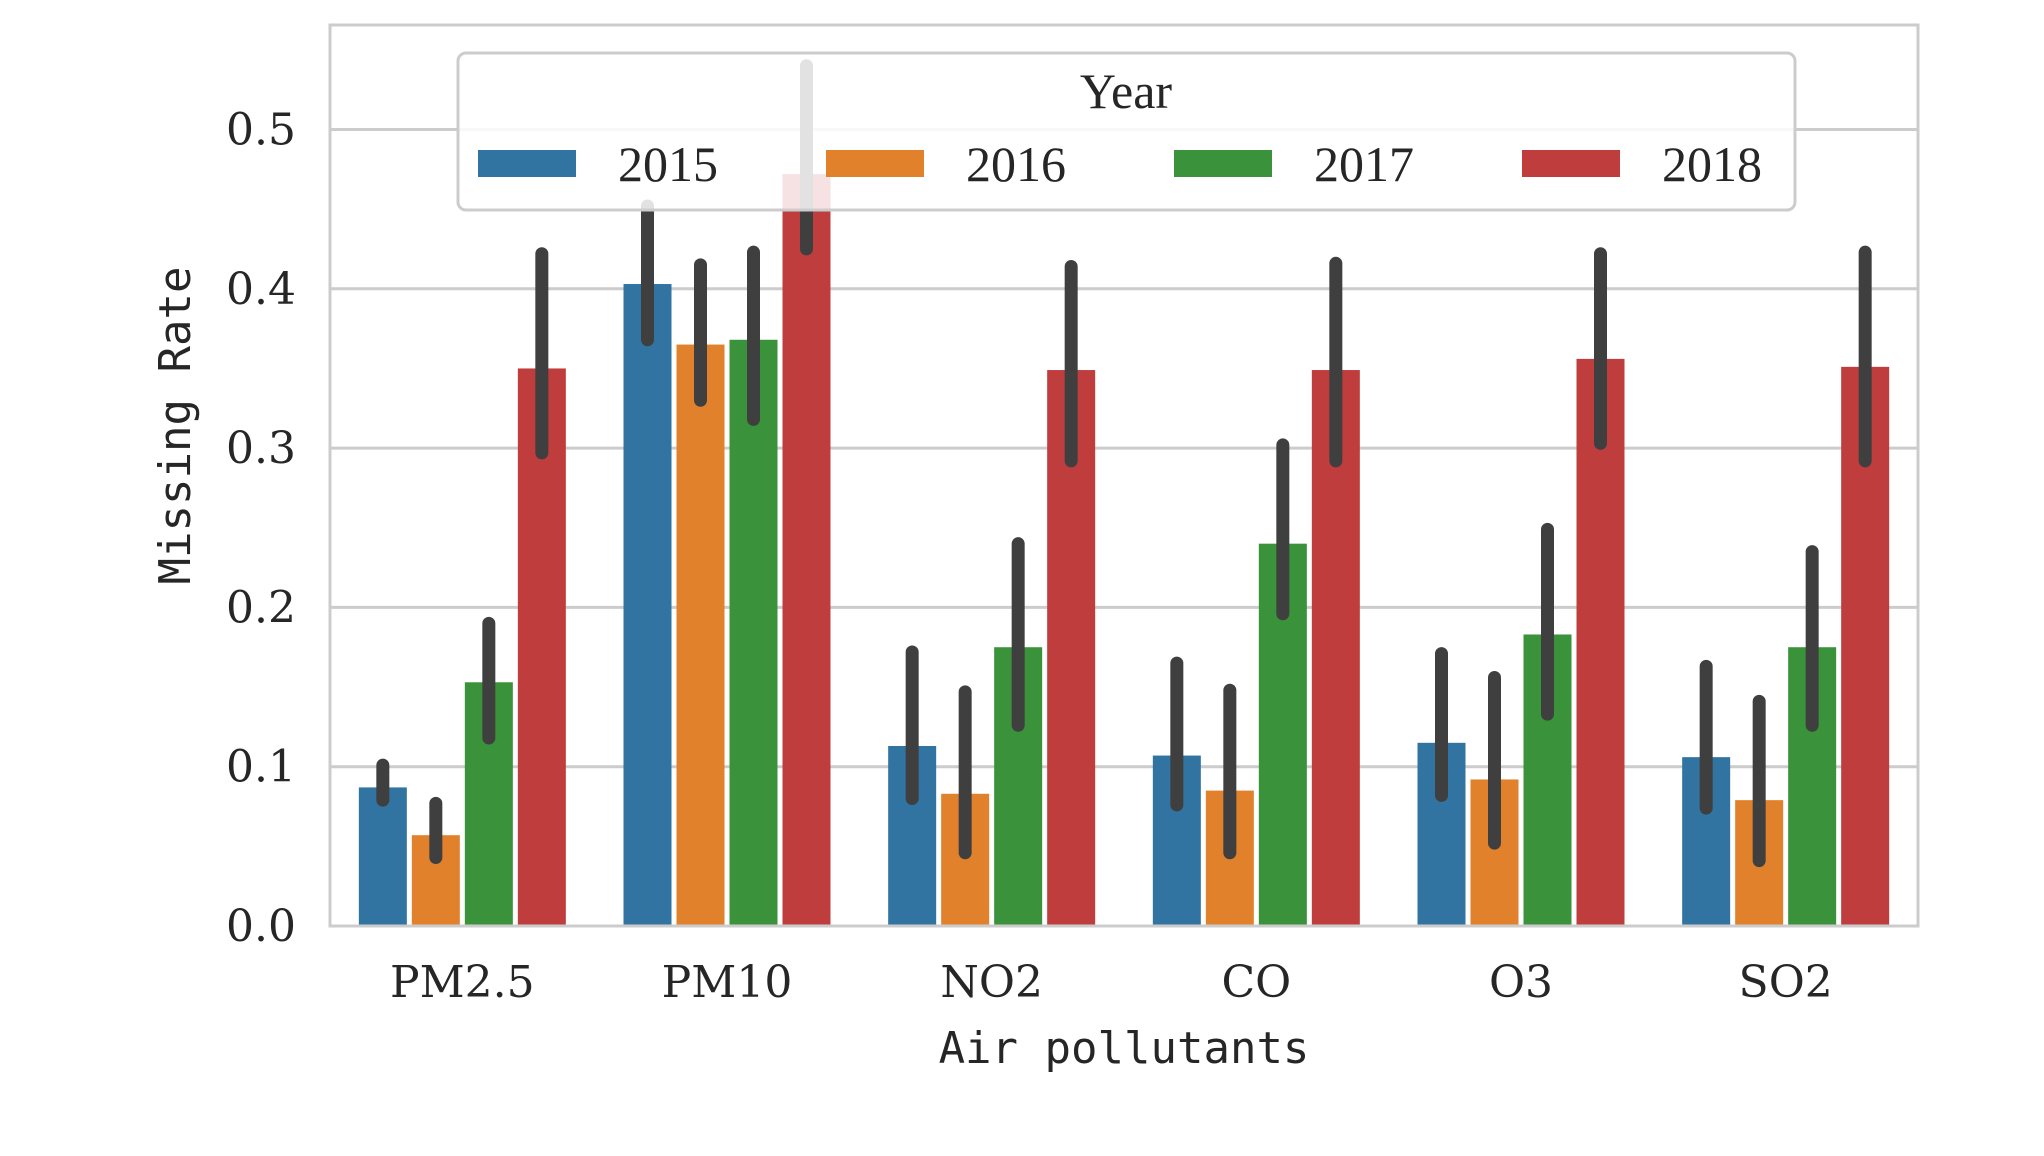 This screenshot has width=2044, height=1156. I want to click on y-tick-label: 0.1, so click(261, 767).